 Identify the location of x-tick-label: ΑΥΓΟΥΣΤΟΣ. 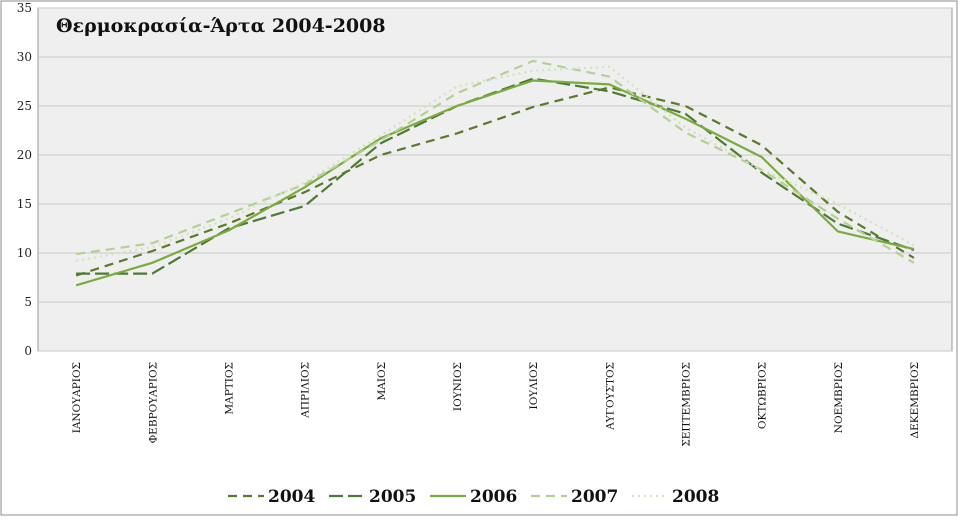
(610, 396).